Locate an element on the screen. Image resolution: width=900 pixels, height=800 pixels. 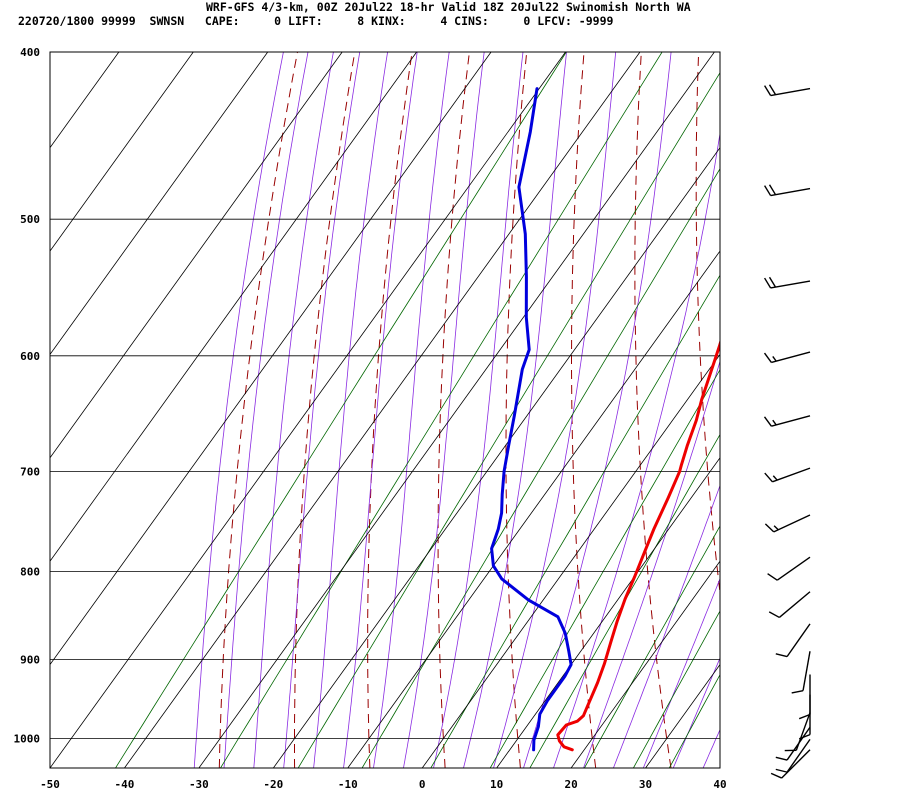
y-tick-label: 500 is located at coordinates (30, 219).